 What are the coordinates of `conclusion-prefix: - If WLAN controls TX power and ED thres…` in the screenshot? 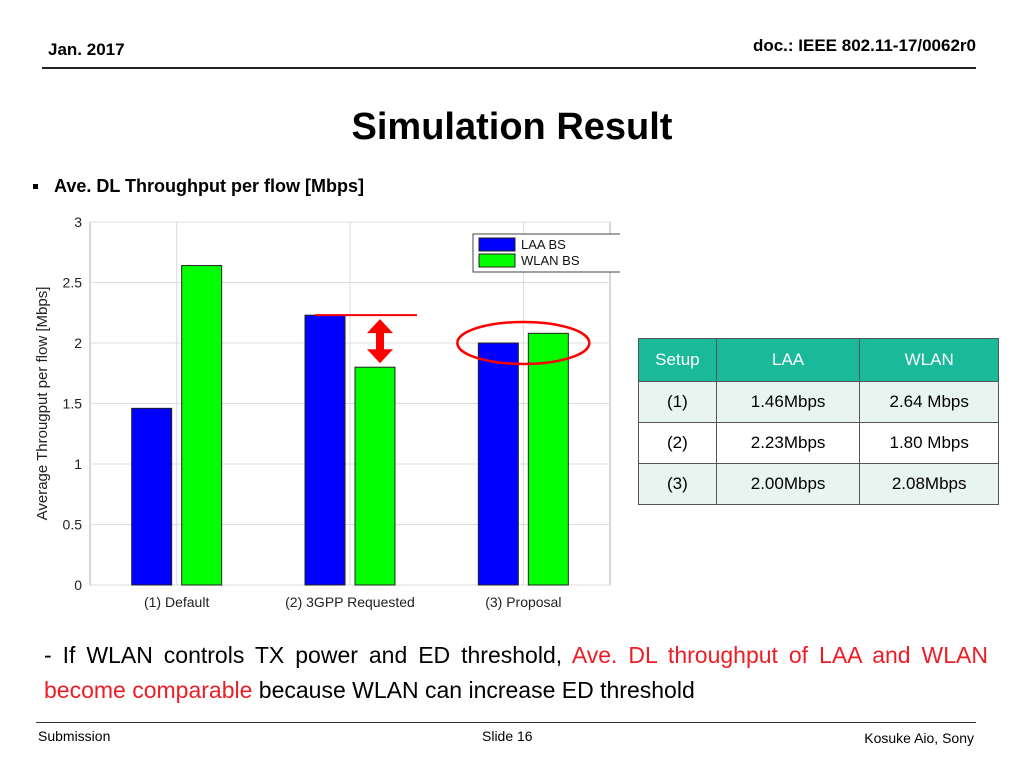 It's located at (308, 655).